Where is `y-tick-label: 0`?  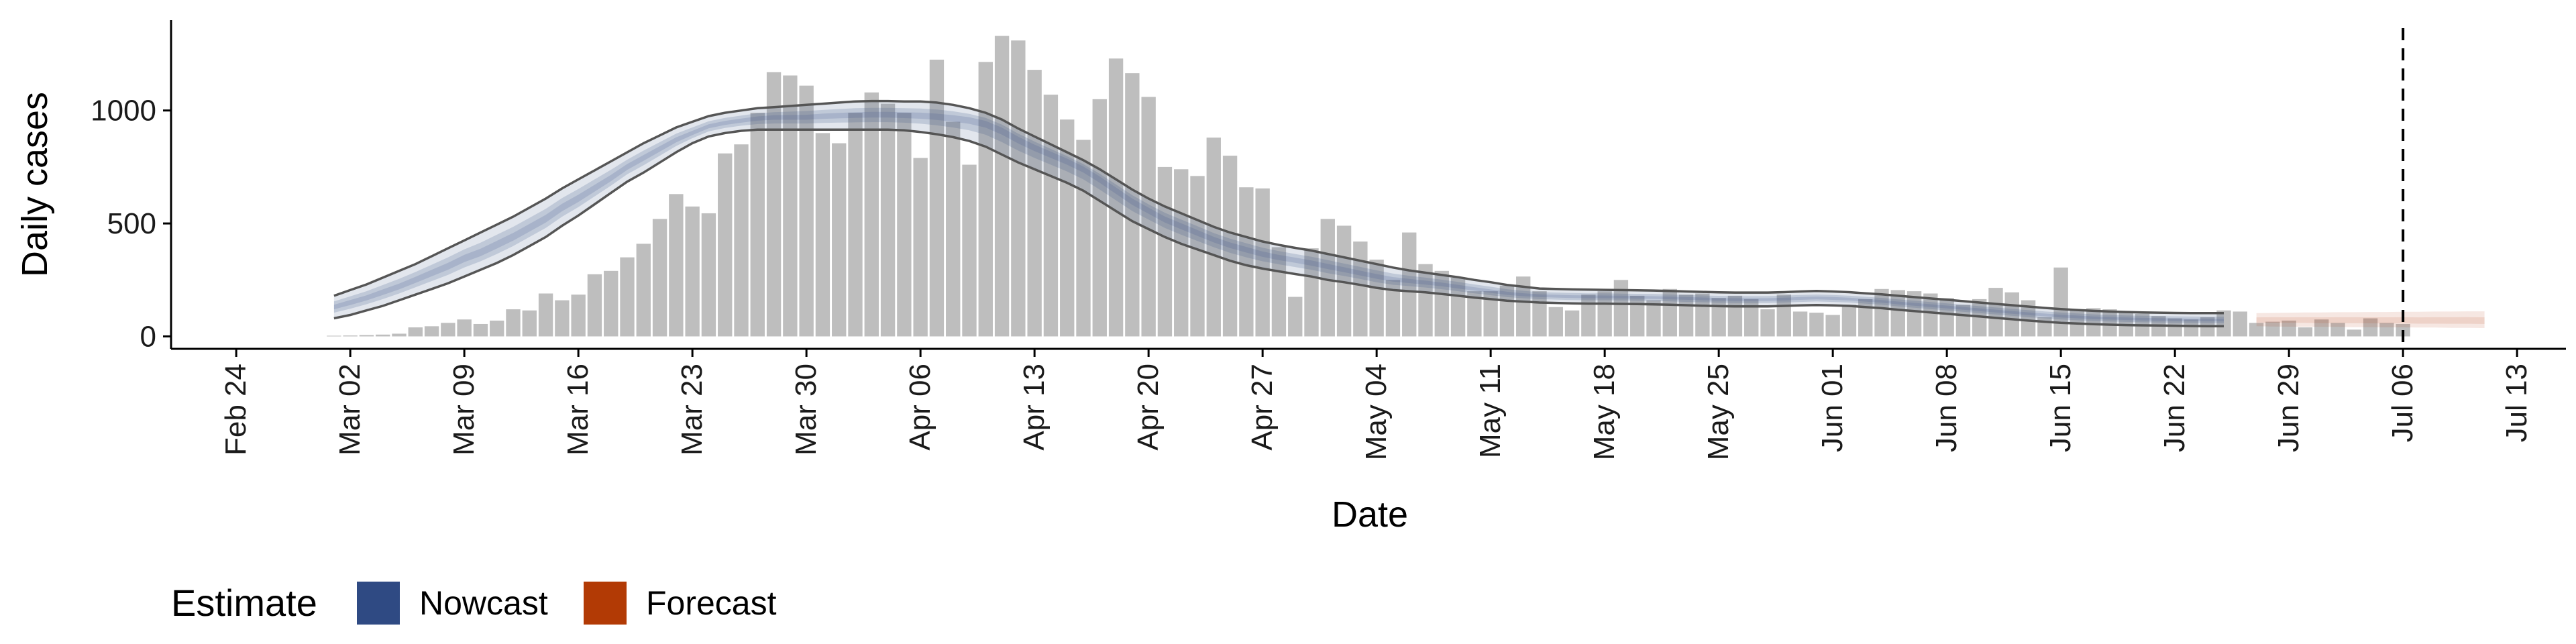 y-tick-label: 0 is located at coordinates (148, 336).